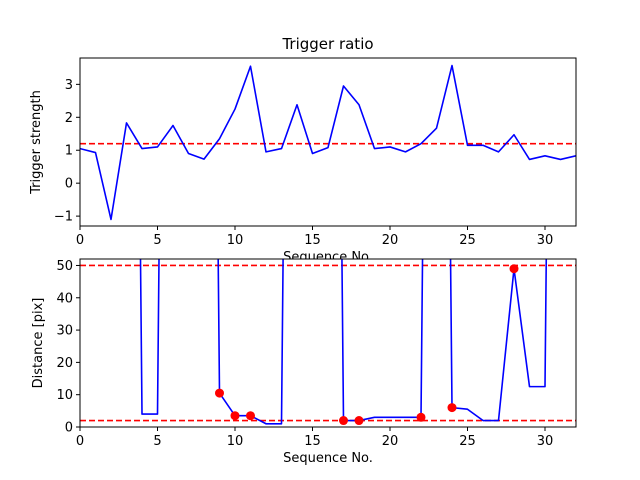 This screenshot has width=640, height=480. What do you see at coordinates (64, 266) in the screenshot?
I see `y-tick-label: 50` at bounding box center [64, 266].